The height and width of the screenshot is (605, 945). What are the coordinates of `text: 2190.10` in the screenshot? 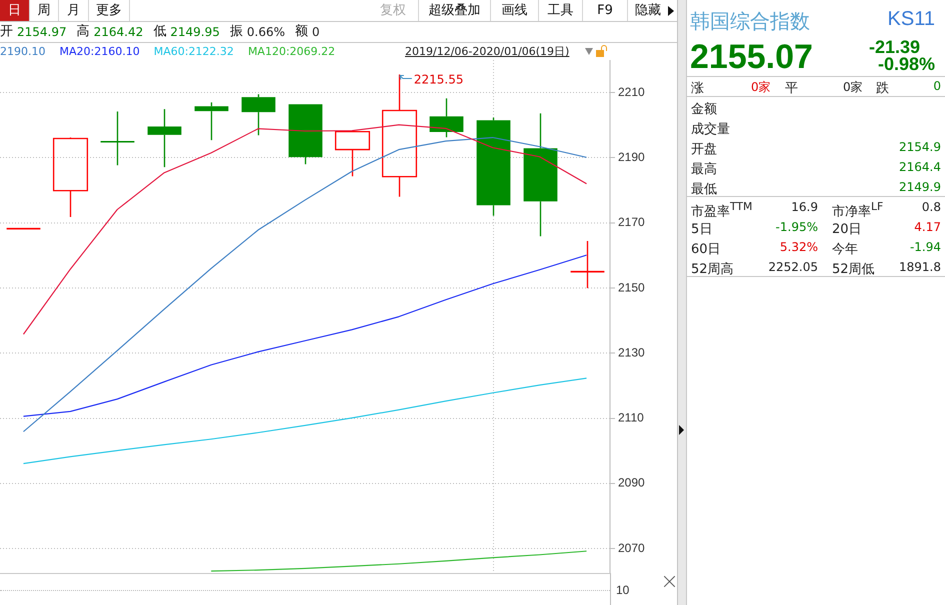 It's located at (23, 51).